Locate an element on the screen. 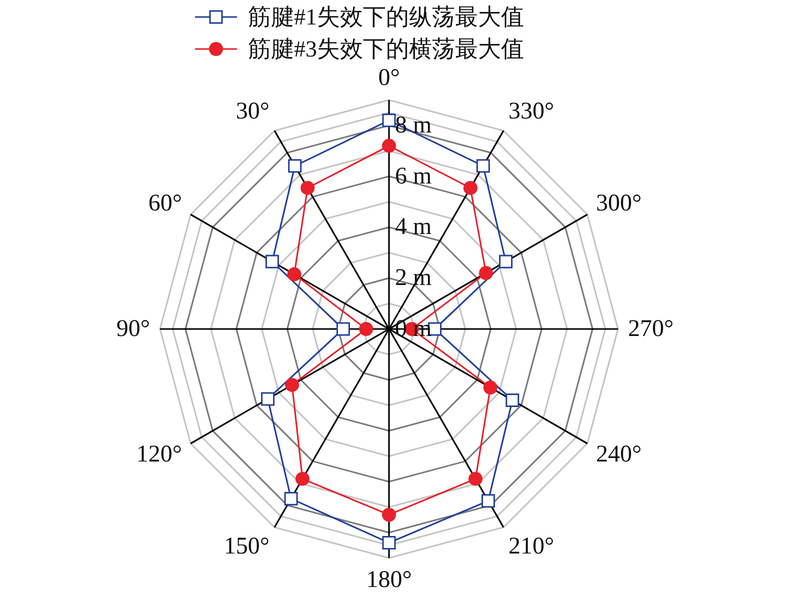 The image size is (800, 593). spoke-label: 60° is located at coordinates (165, 203).